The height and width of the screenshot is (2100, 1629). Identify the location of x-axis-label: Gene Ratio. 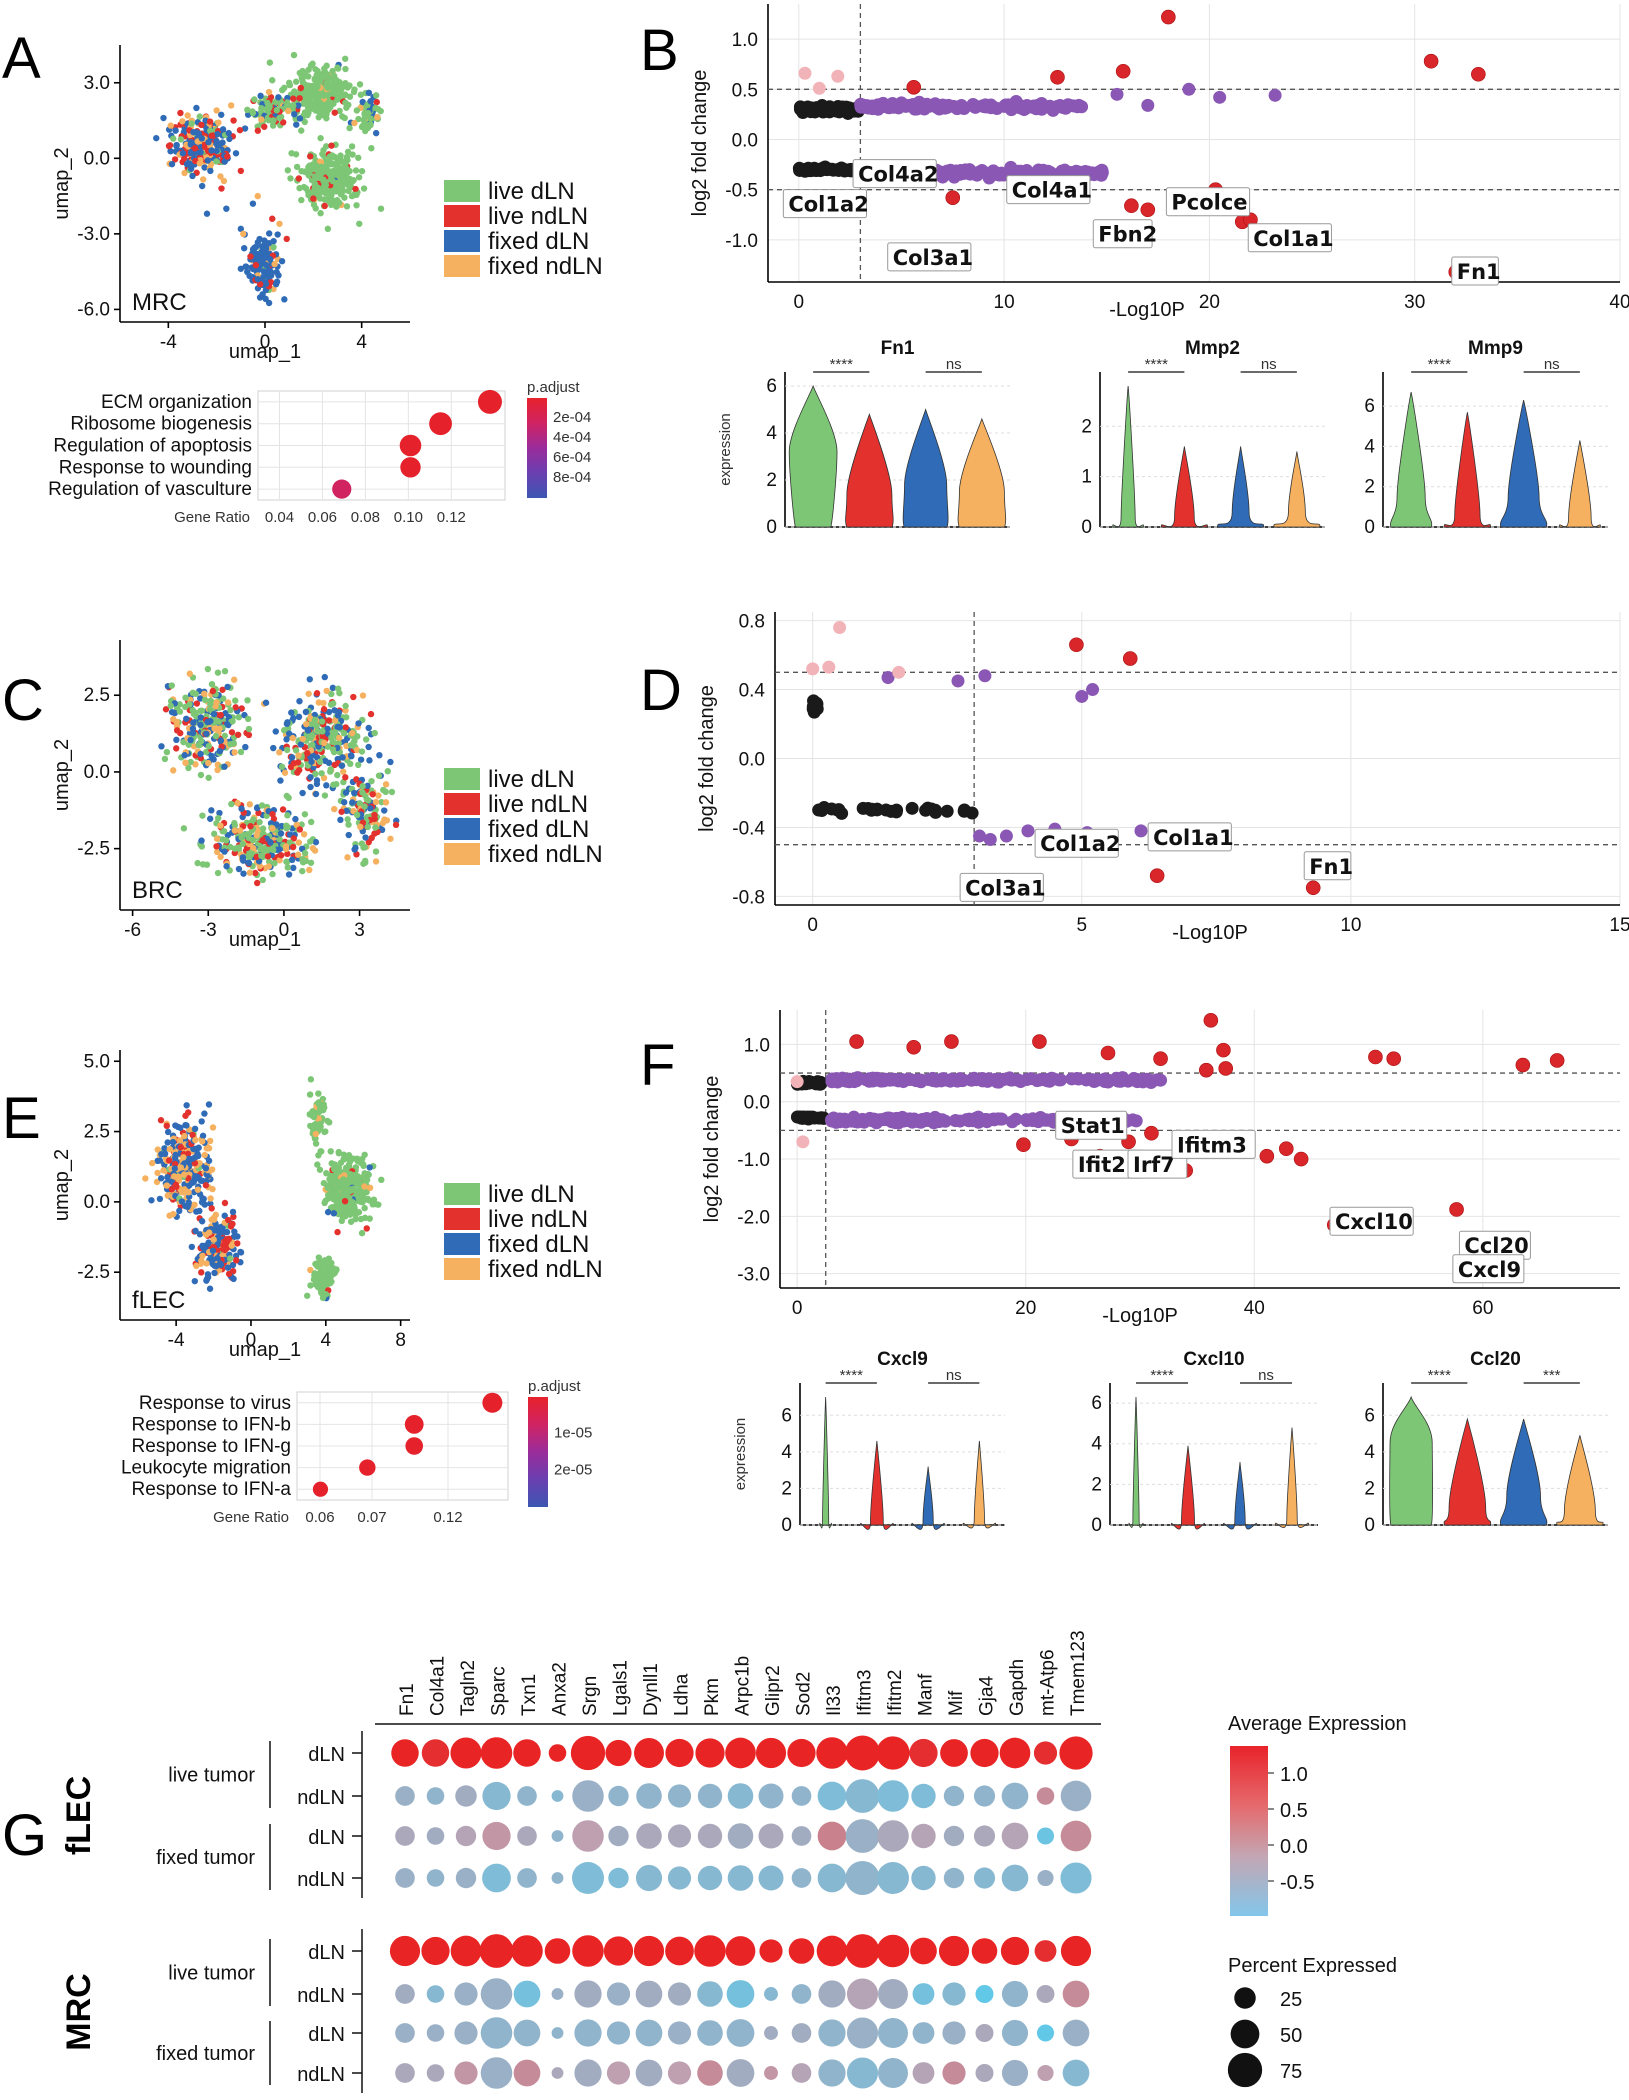
(212, 517).